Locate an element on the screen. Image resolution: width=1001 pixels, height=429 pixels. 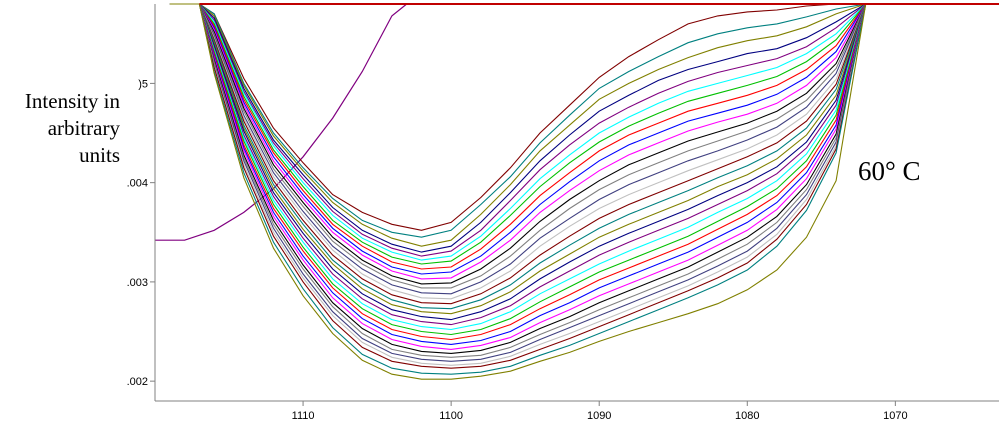
y-tick-label-3: )5 is located at coordinates (143, 84).